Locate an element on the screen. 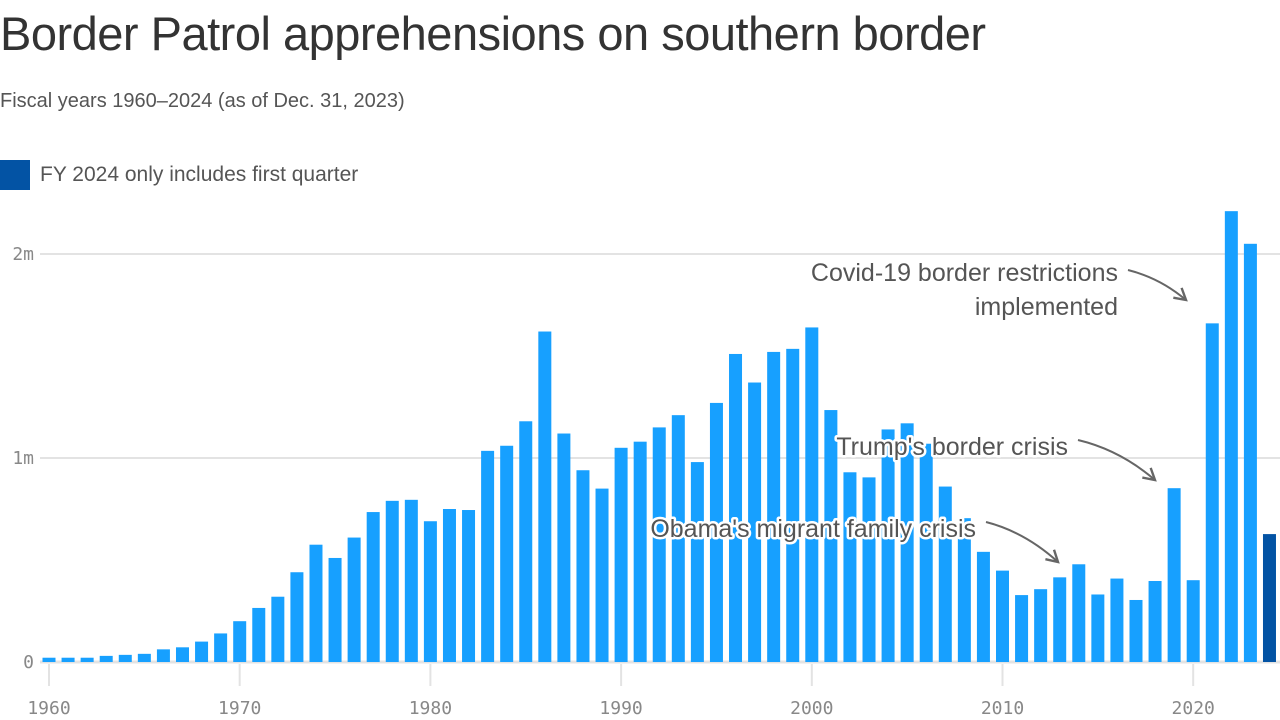  bar-1979 is located at coordinates (411, 580).